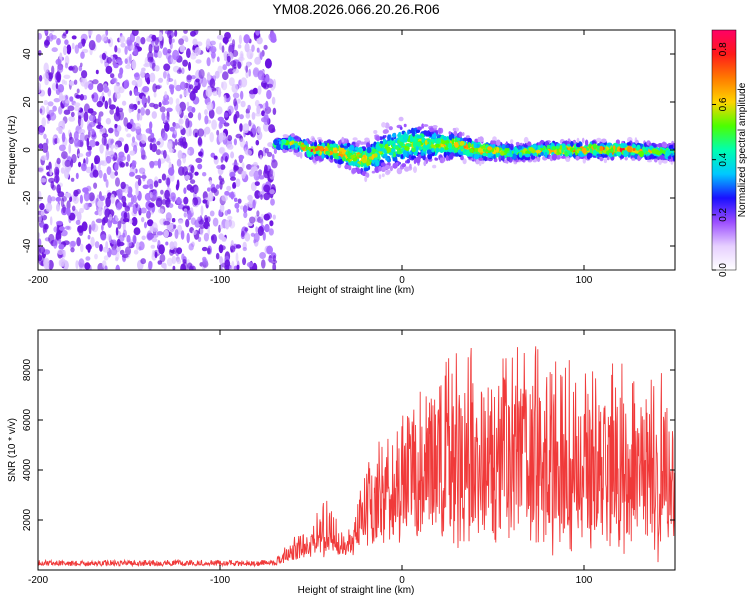 The width and height of the screenshot is (750, 600). What do you see at coordinates (356, 590) in the screenshot?
I see `snr-x-axis-label: Height of straight line (km)` at bounding box center [356, 590].